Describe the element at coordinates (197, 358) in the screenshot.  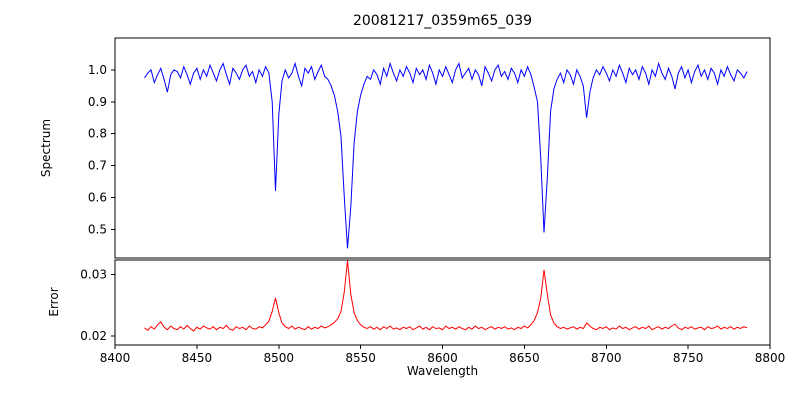
I see `x-tick-label: 8450` at that location.